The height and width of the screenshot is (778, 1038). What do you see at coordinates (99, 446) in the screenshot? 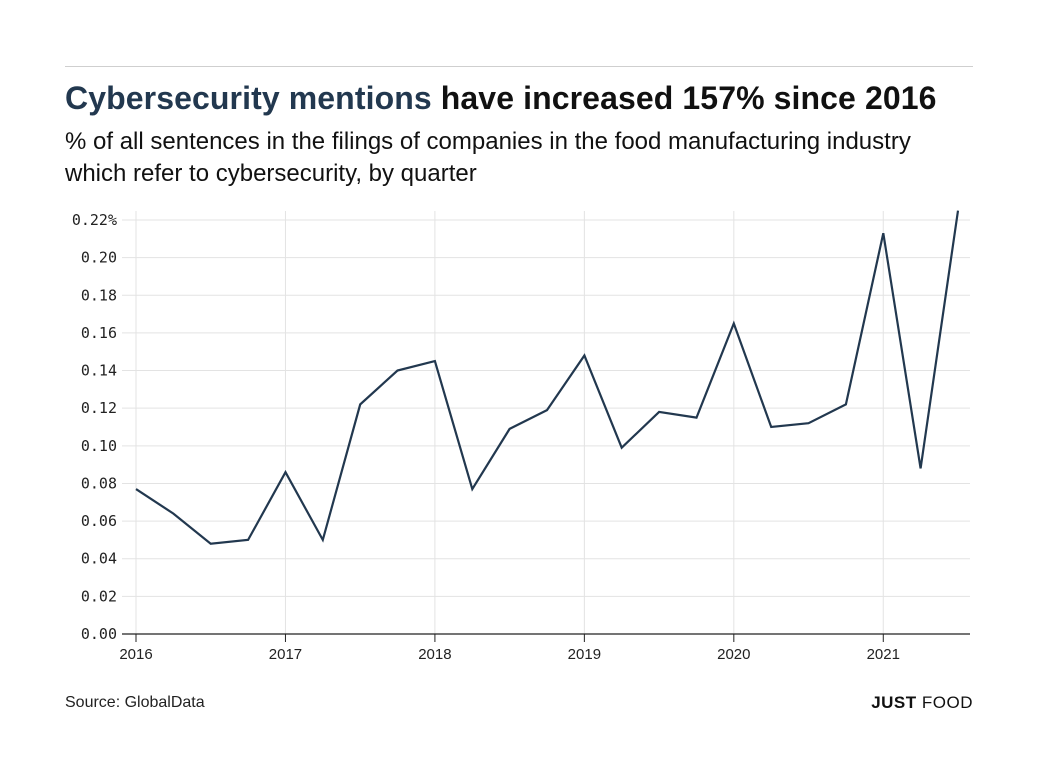
I see `y-tick-label: 0.10` at bounding box center [99, 446].